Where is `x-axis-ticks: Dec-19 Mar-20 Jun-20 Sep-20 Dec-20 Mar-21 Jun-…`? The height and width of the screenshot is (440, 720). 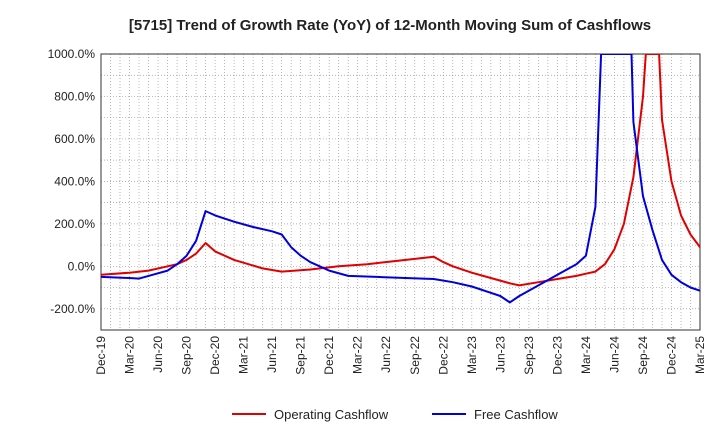 x-axis-ticks: Dec-19 Mar-20 Jun-20 Sep-20 Dec-20 Mar-21 Jun-… is located at coordinates (400, 355).